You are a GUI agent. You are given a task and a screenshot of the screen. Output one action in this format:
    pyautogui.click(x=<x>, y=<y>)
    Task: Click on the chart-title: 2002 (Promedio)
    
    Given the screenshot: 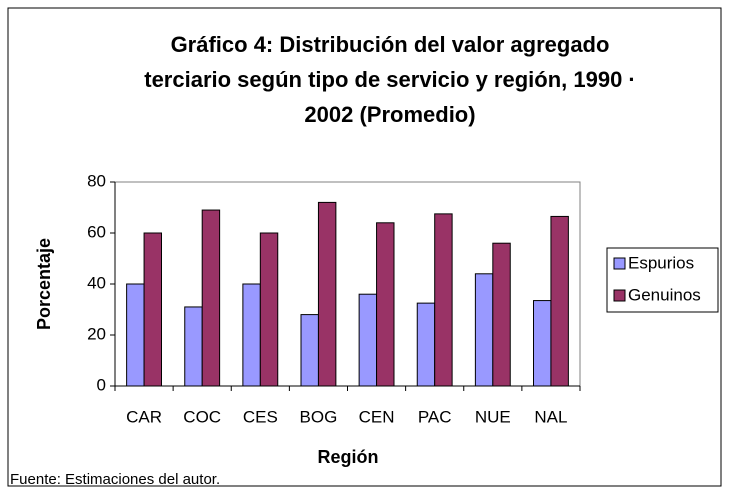 What is the action you would take?
    pyautogui.click(x=389, y=114)
    